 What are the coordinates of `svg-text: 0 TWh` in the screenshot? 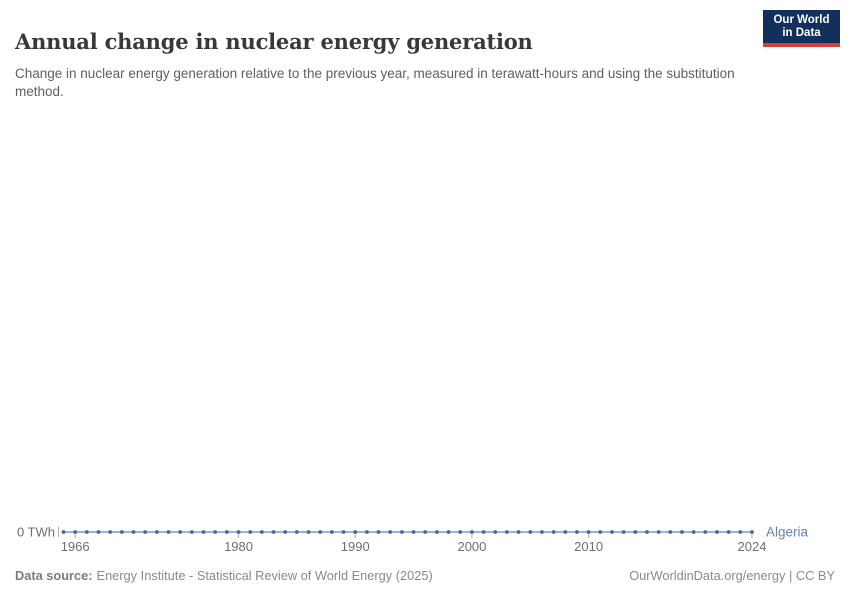 It's located at (36, 532).